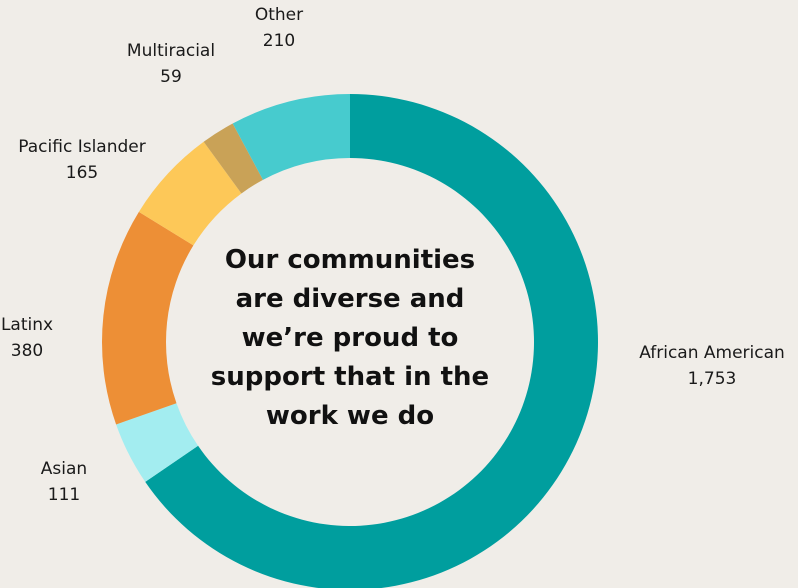  What do you see at coordinates (712, 366) in the screenshot?
I see `slice-label-african-american: African American 1,753` at bounding box center [712, 366].